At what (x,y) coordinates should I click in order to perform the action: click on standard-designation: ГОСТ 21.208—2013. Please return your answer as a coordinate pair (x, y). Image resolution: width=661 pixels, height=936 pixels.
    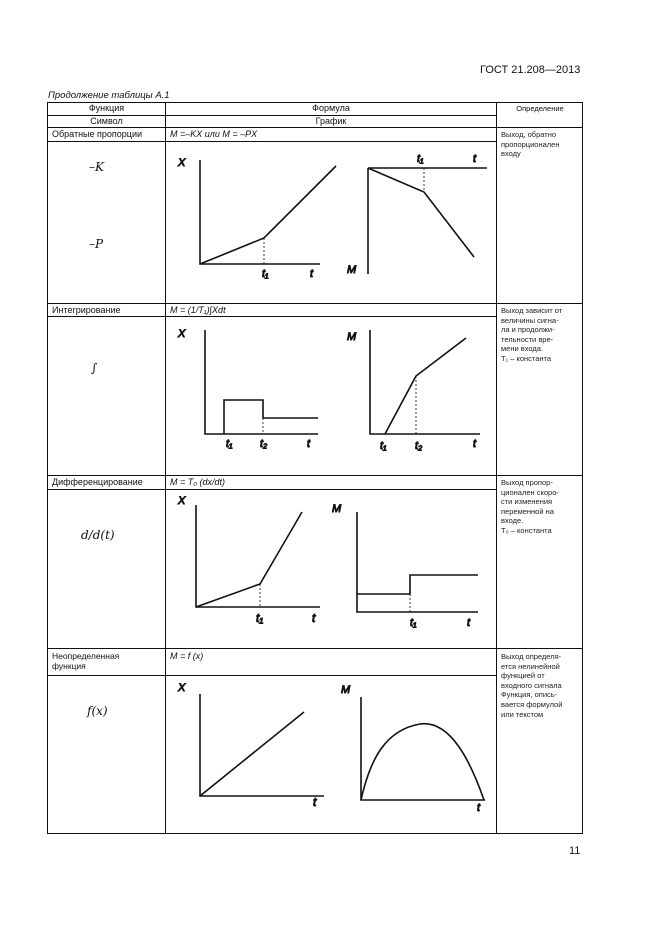
    Looking at the image, I should click on (530, 70).